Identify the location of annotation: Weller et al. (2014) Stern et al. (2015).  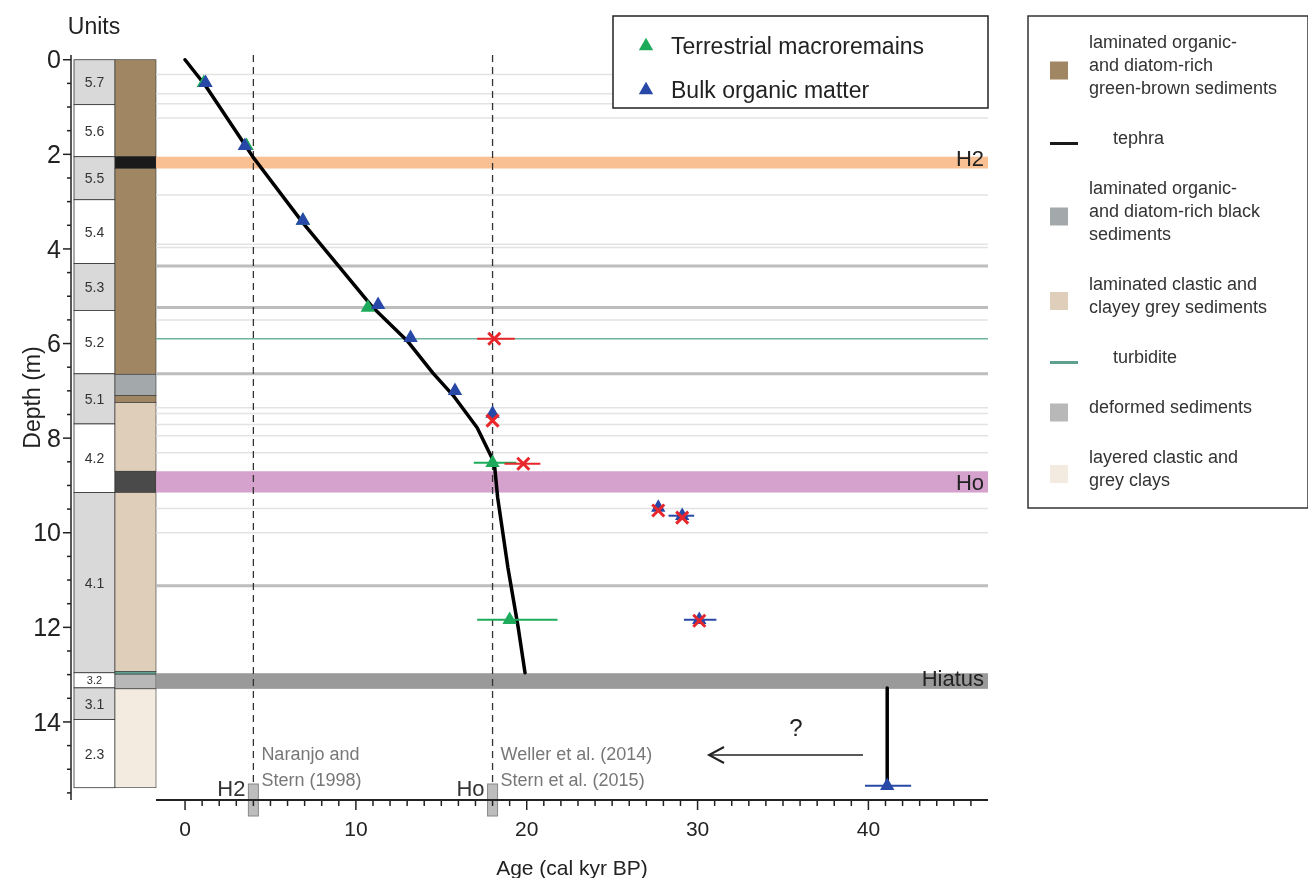
(576, 767).